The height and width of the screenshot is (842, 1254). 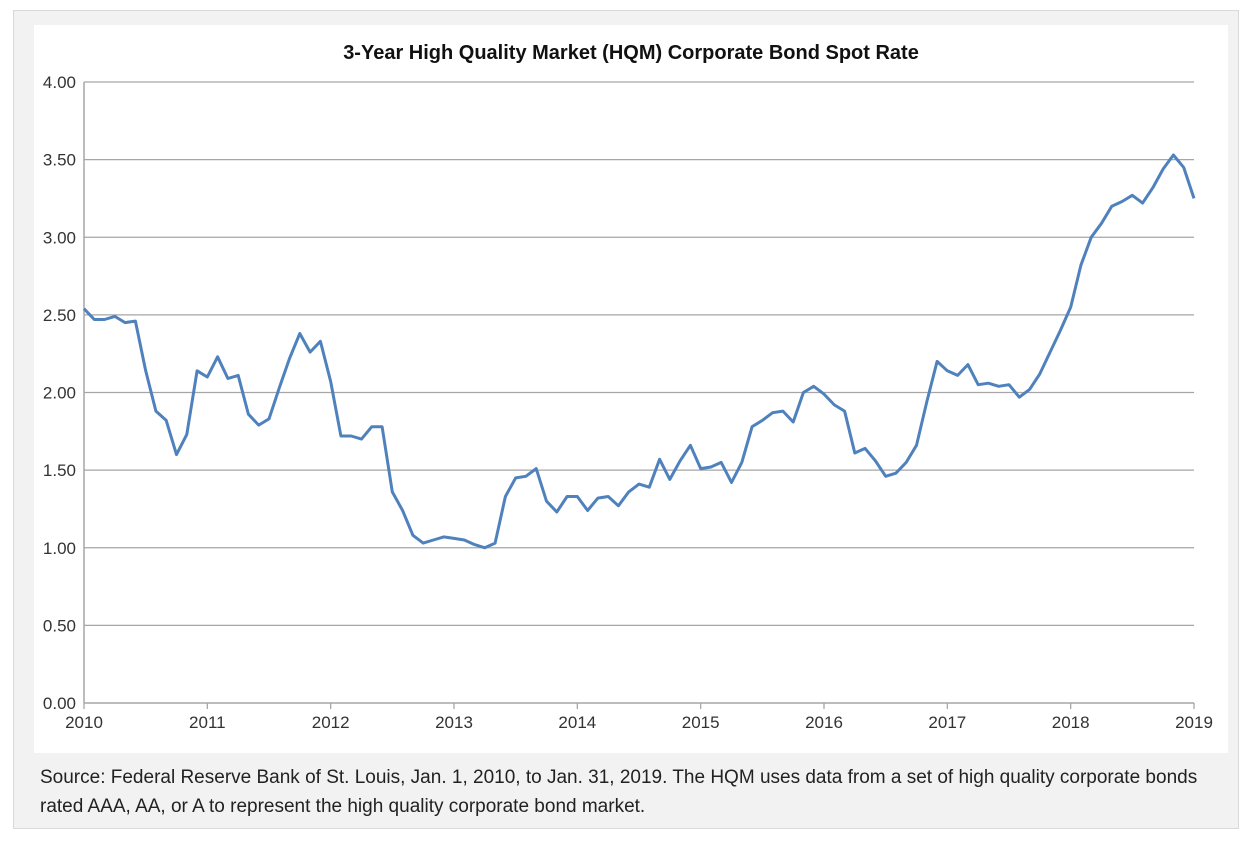 What do you see at coordinates (1071, 722) in the screenshot?
I see `x-tick-label: 2018` at bounding box center [1071, 722].